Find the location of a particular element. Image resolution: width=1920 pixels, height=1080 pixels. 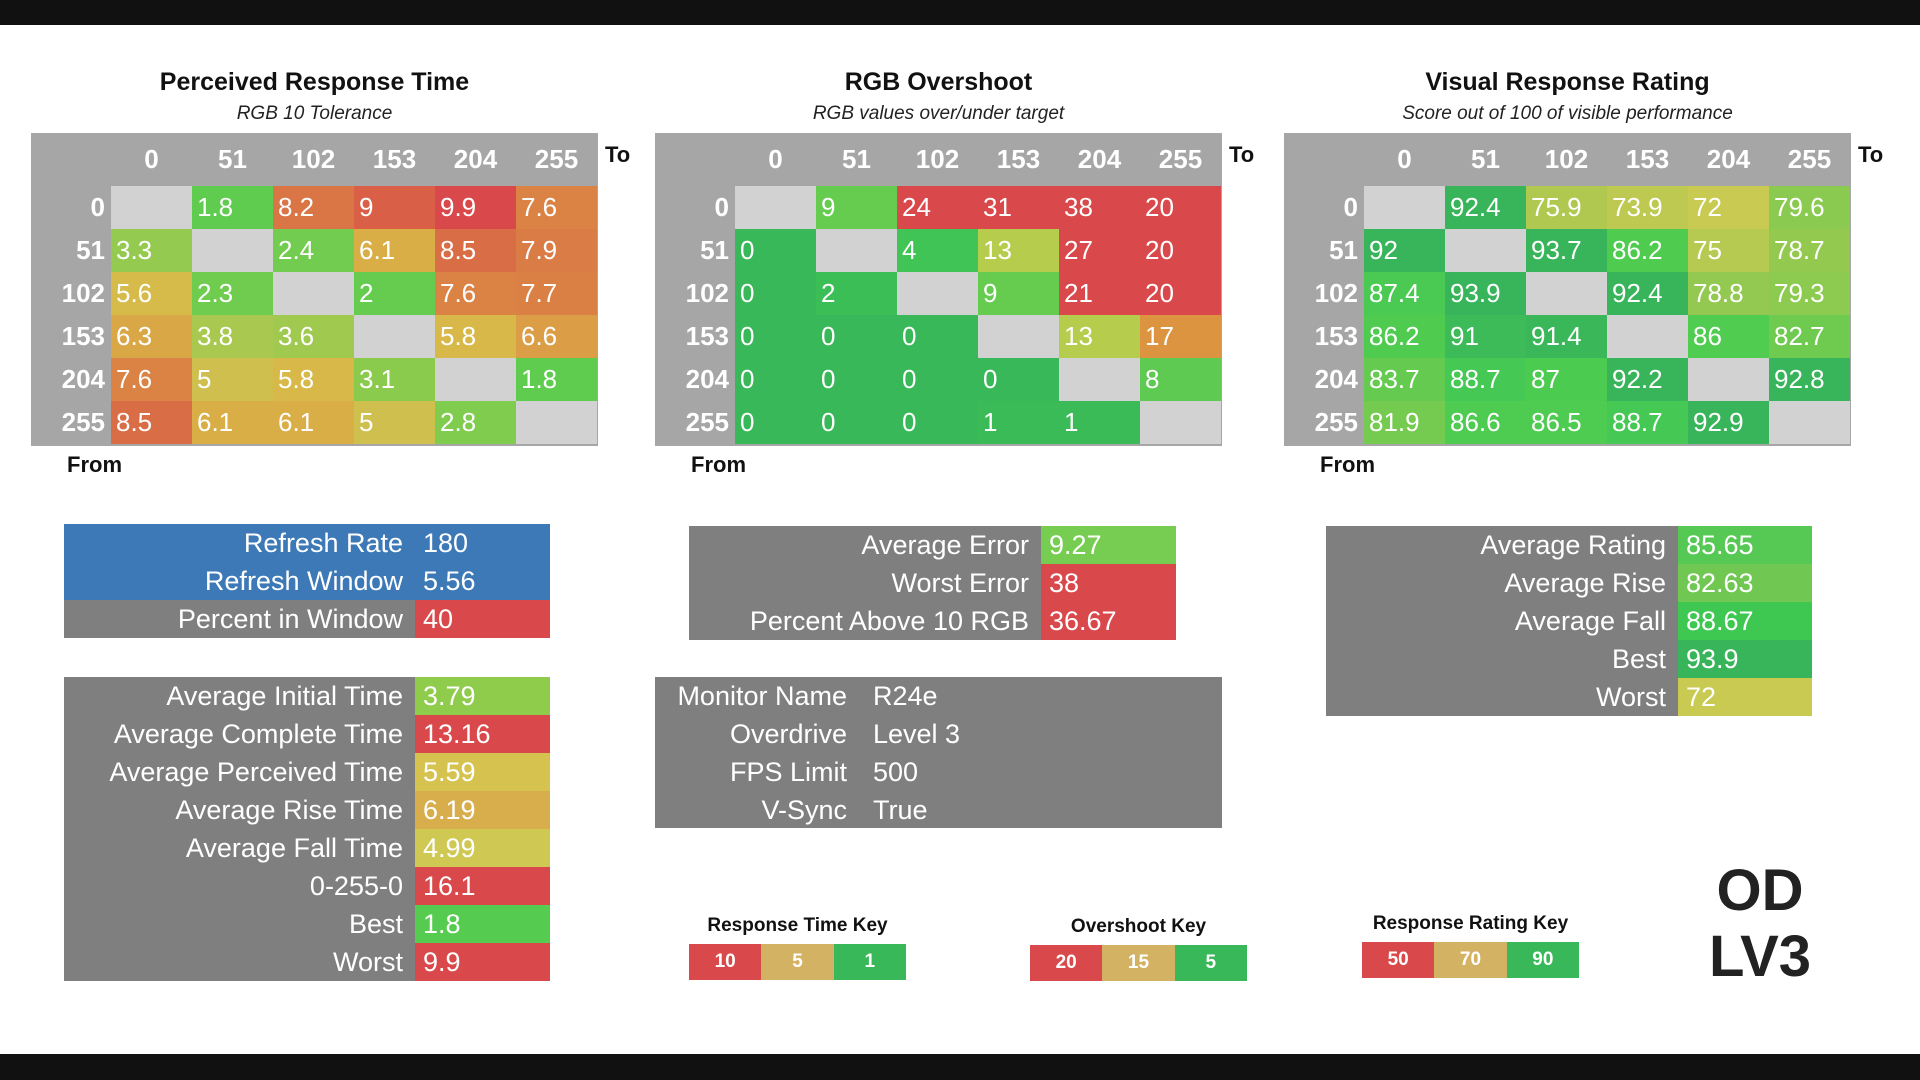

color-key: 20 15 5 is located at coordinates (1138, 963).